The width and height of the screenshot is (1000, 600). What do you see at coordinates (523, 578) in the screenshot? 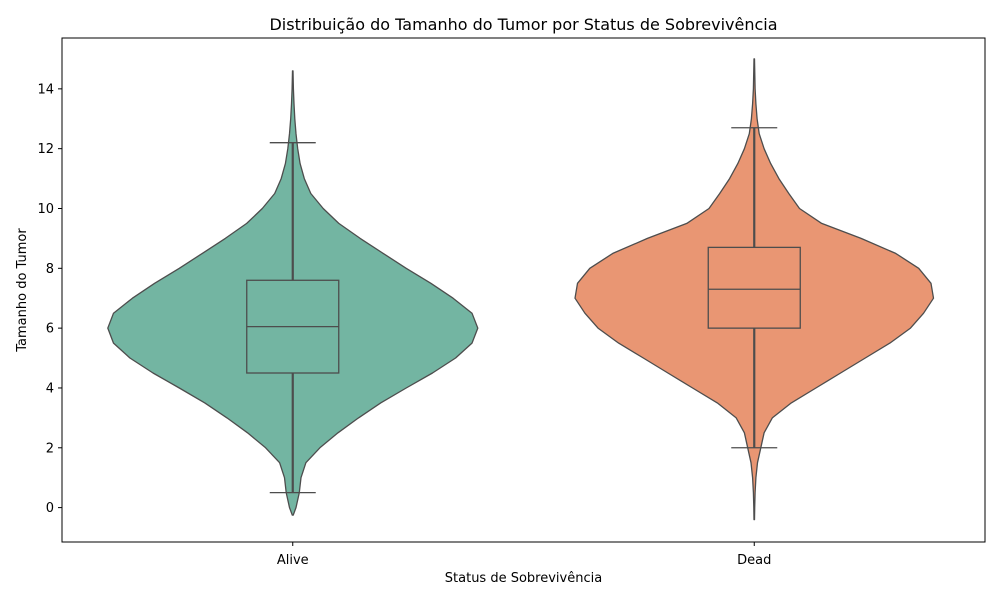
I see `x-axis-label: Status de Sobrevivência` at bounding box center [523, 578].